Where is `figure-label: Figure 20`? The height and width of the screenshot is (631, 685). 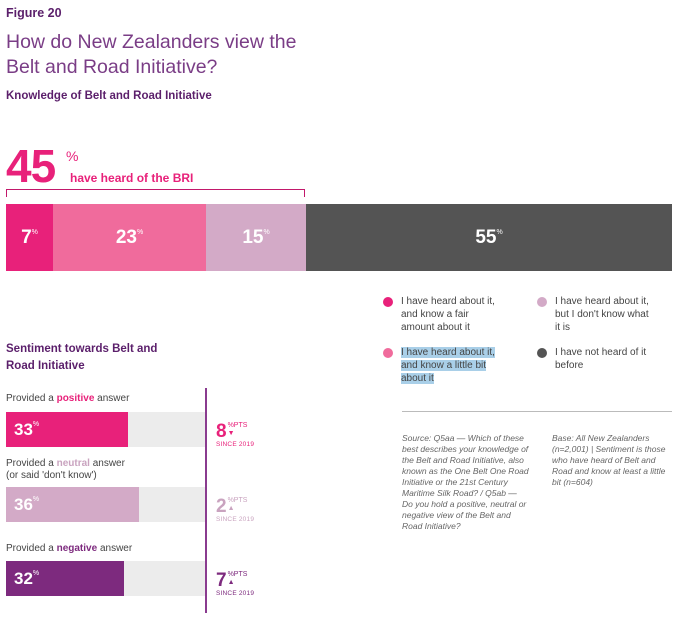 figure-label: Figure 20 is located at coordinates (34, 13).